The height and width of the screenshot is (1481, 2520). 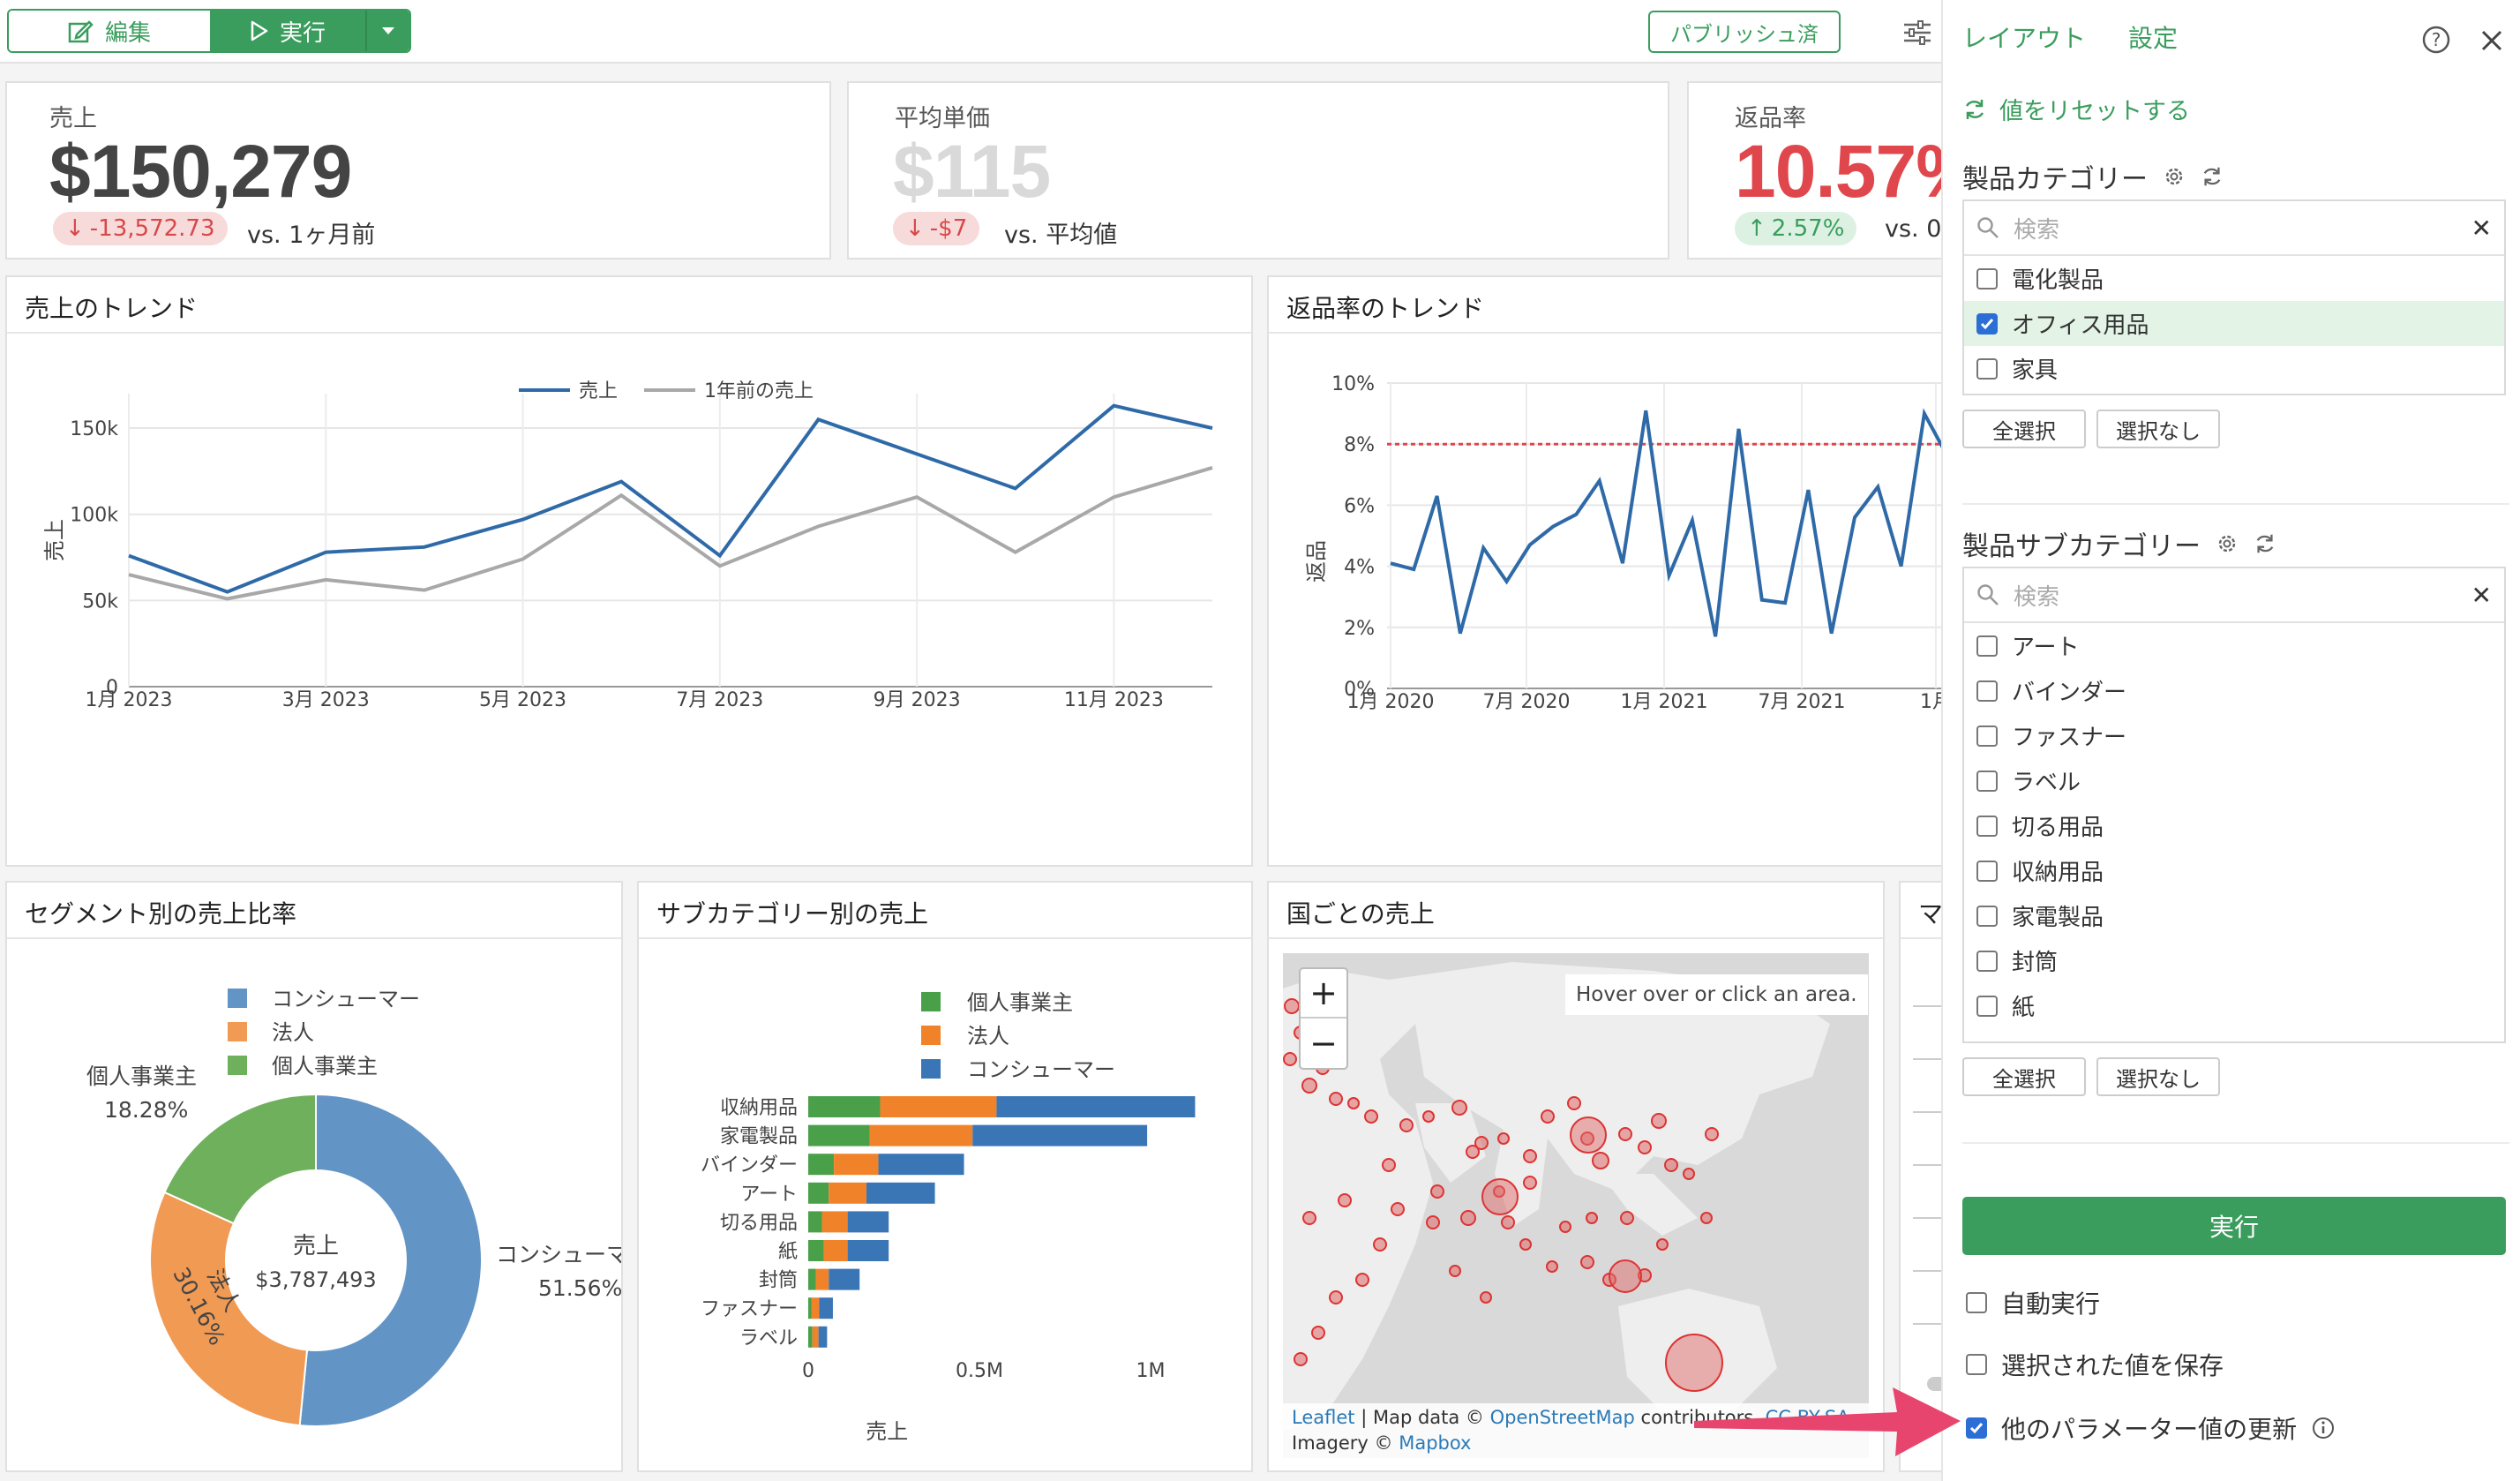 I want to click on help-icon: ?, so click(x=2436, y=40).